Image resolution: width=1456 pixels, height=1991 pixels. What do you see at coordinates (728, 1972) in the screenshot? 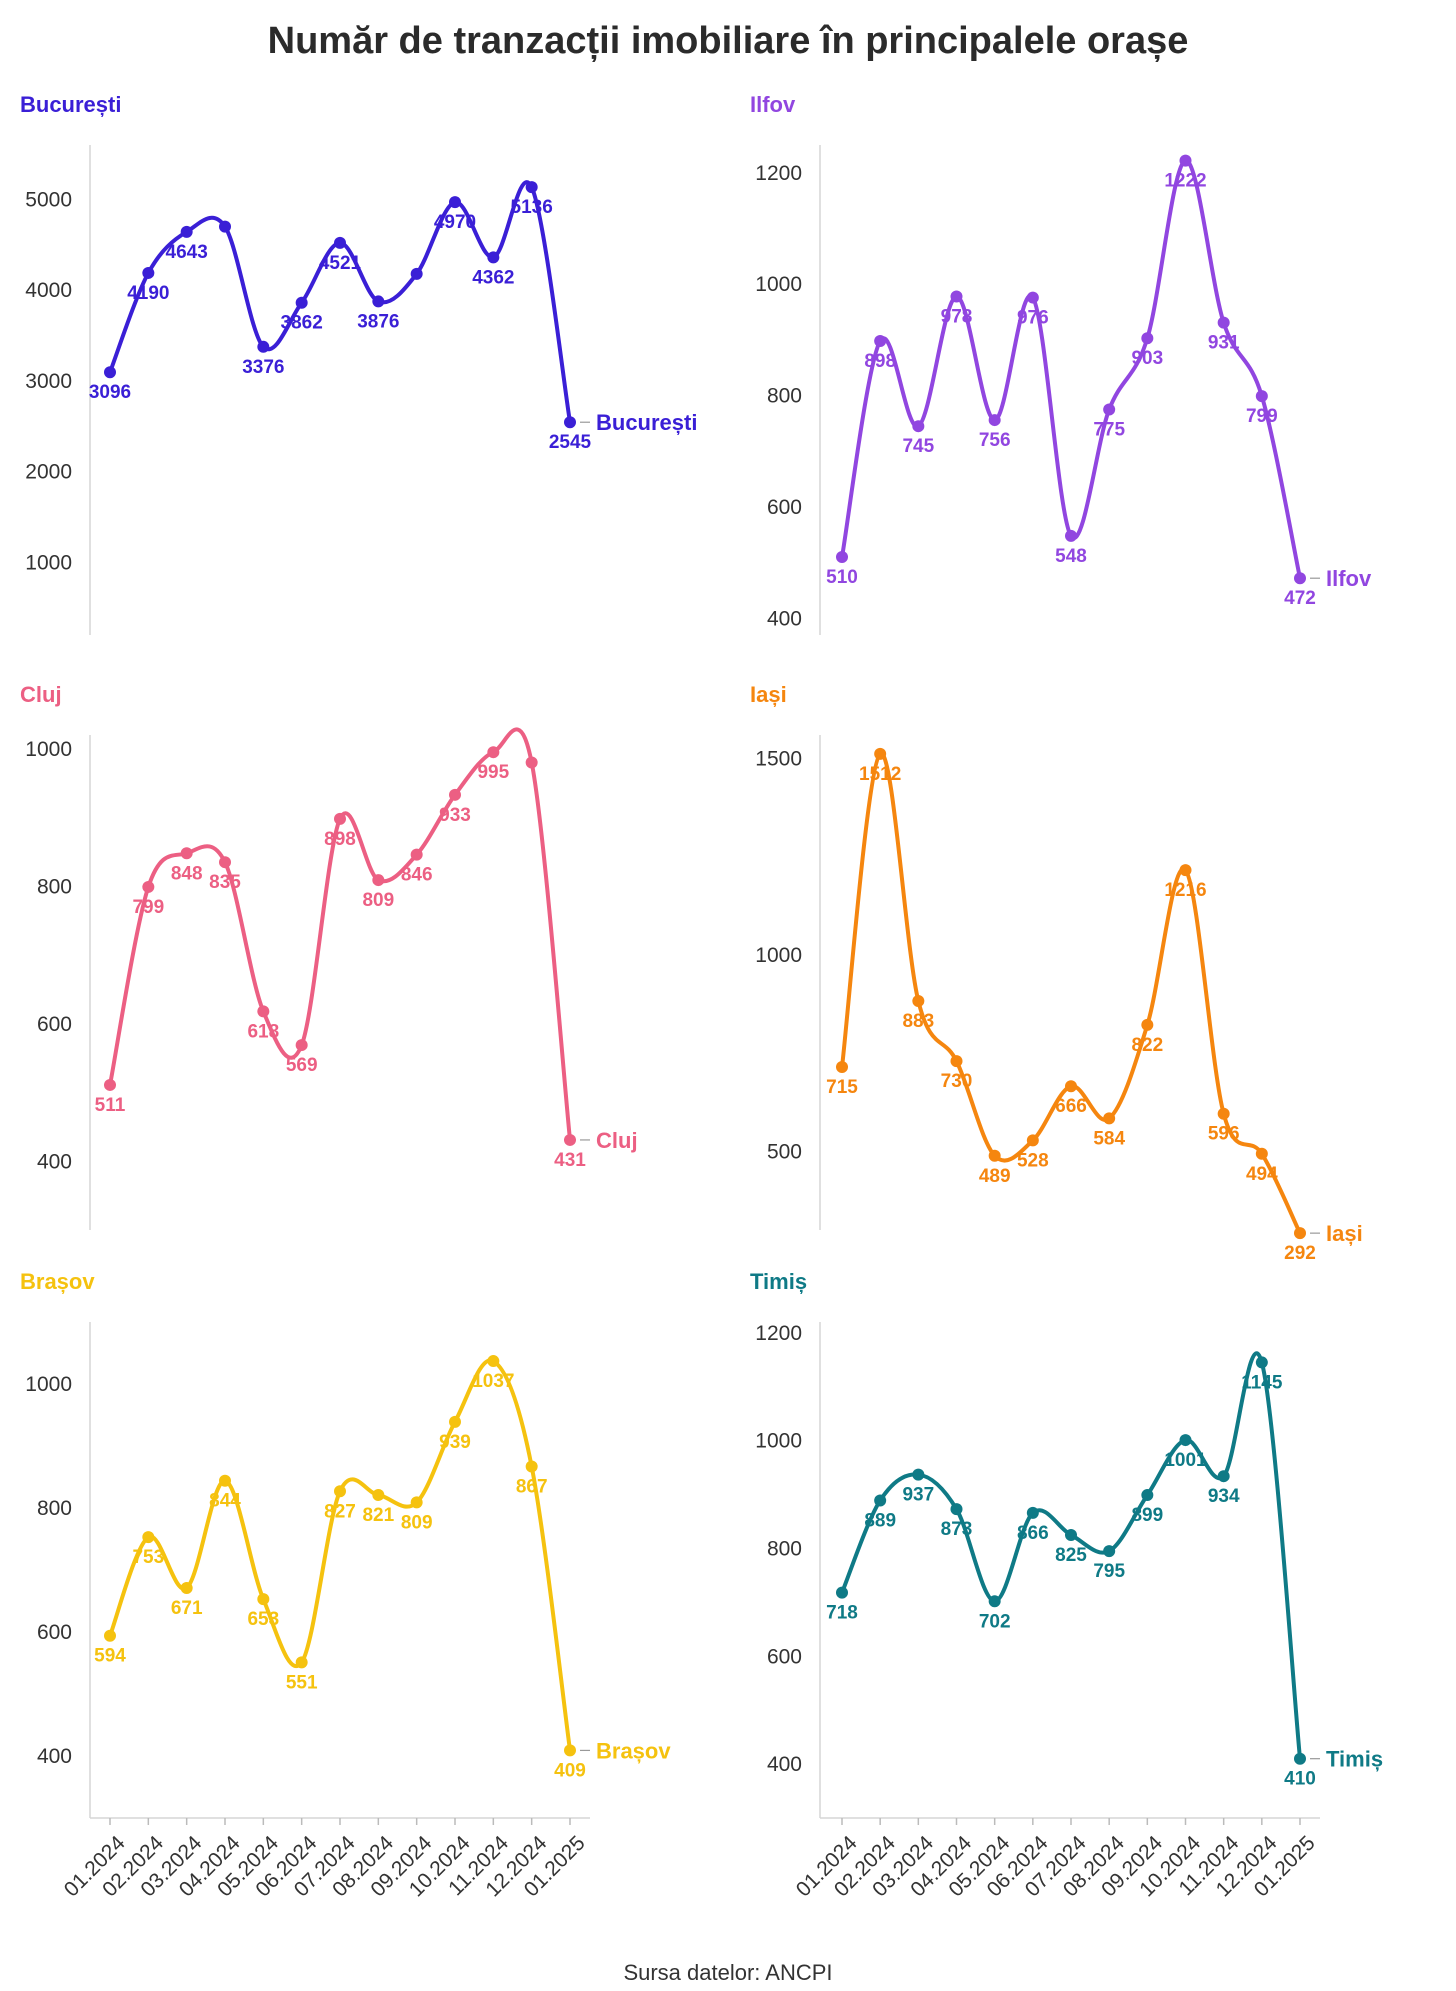
I see `source-note: Sursa datelor: ANCPI` at bounding box center [728, 1972].